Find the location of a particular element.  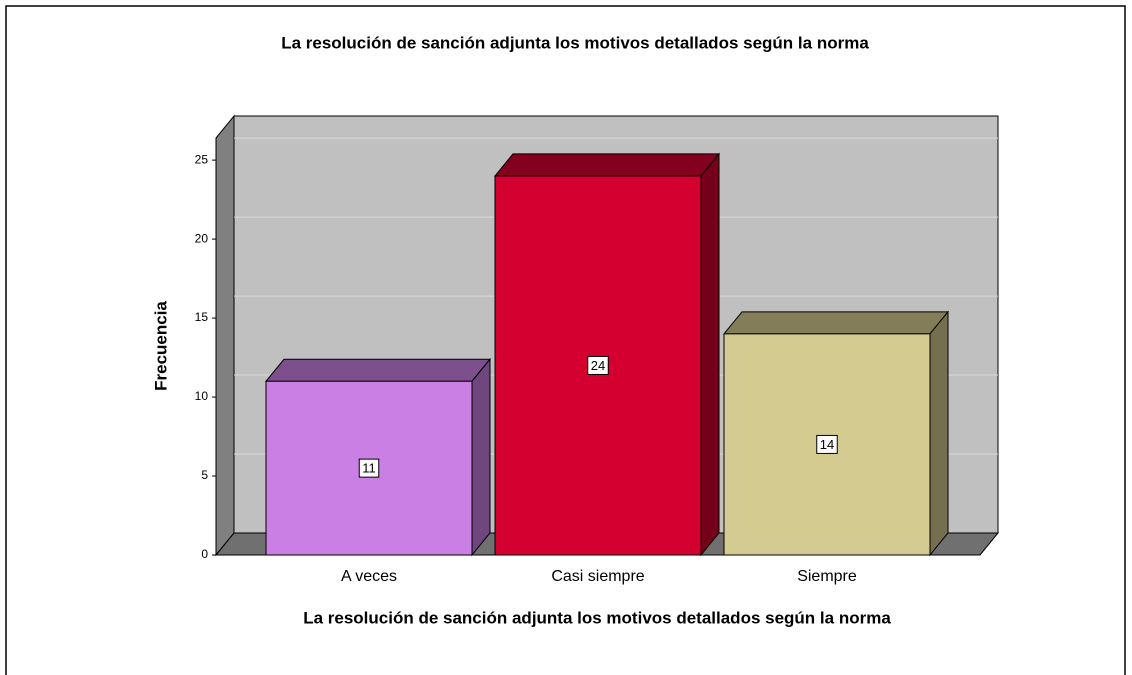

y-tick-label: 15 is located at coordinates (202, 317).